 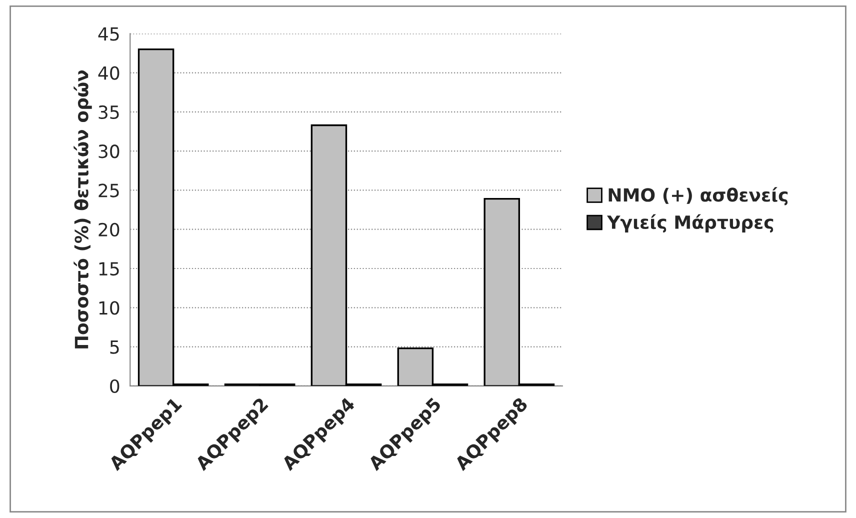 What do you see at coordinates (109, 308) in the screenshot?
I see `y-tick-label: 10` at bounding box center [109, 308].